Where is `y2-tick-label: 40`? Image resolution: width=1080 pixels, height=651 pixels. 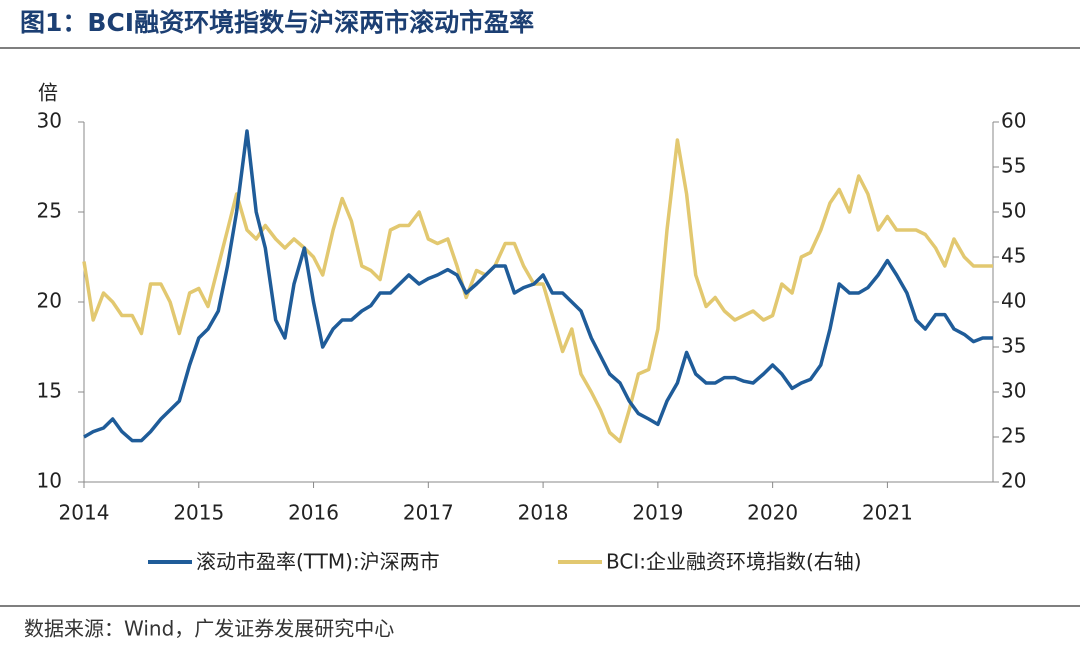
y2-tick-label: 40 is located at coordinates (1013, 301).